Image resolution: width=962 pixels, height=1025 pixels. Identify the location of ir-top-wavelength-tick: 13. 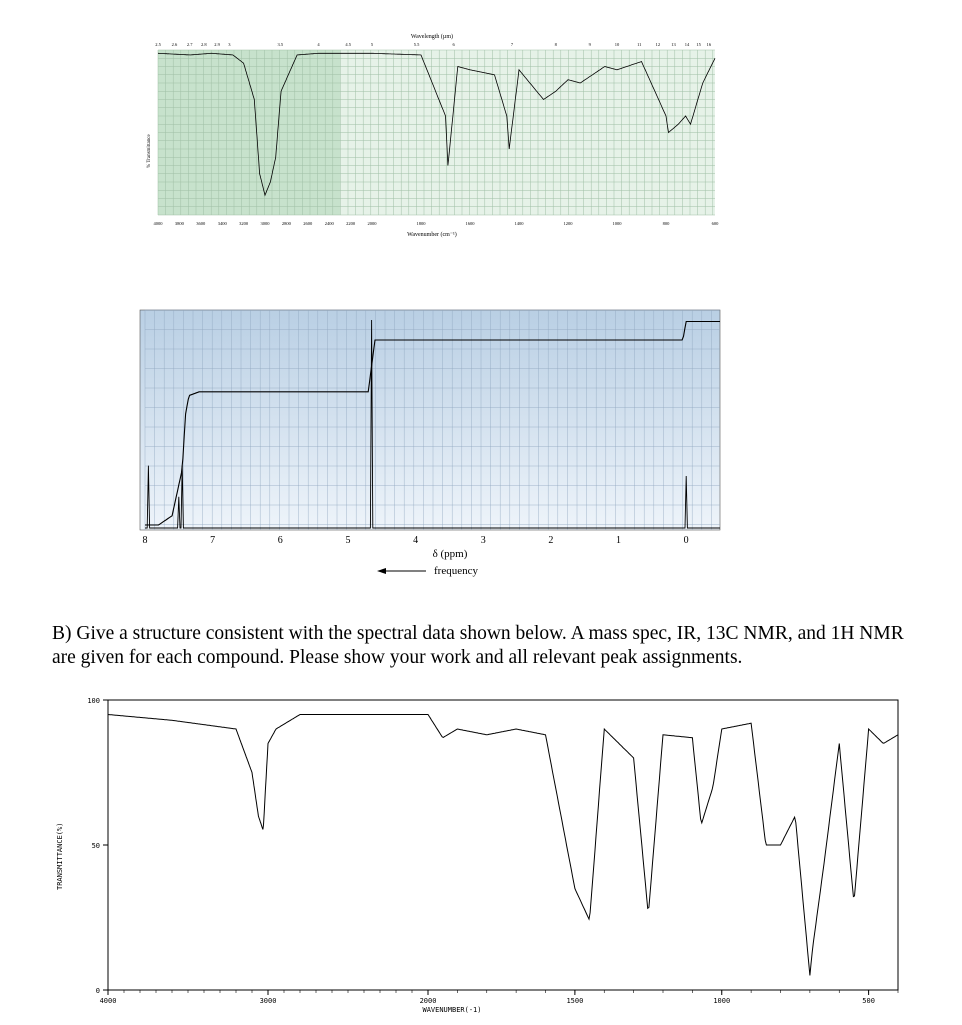
(673, 44).